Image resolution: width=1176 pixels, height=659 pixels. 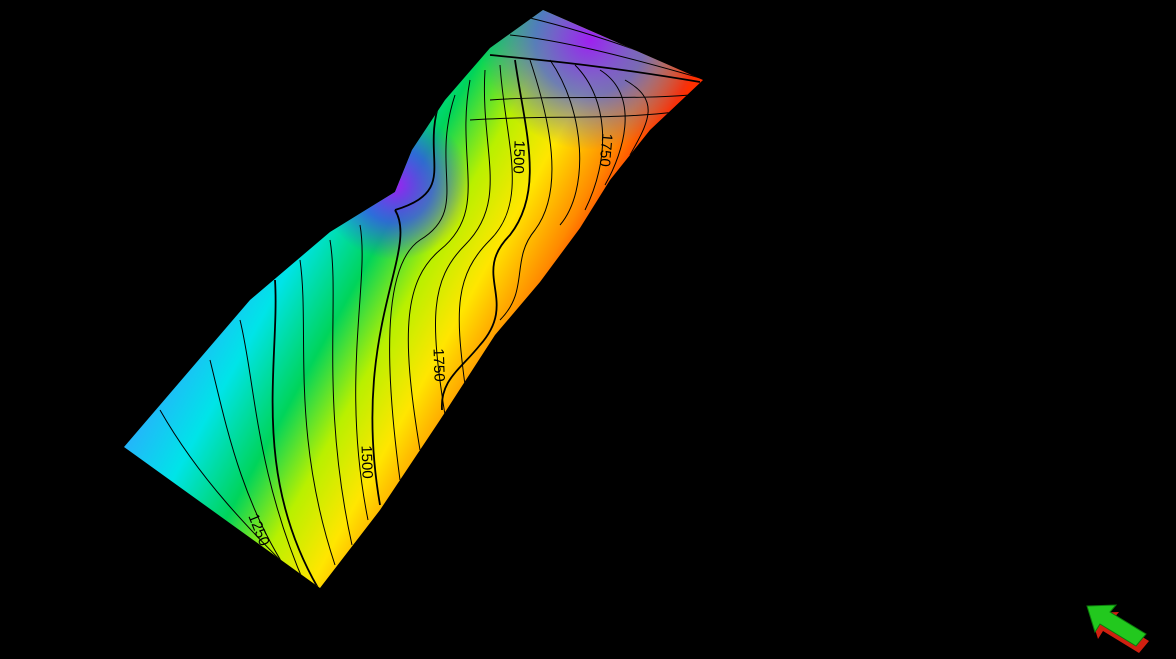 I want to click on orientation-arrow, so click(x=1117, y=628).